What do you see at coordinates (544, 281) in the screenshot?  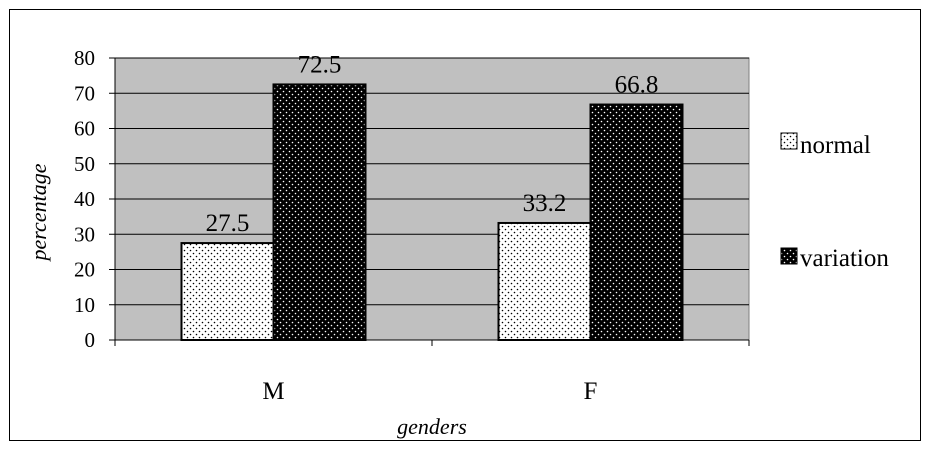 I see `bar-normal-F` at bounding box center [544, 281].